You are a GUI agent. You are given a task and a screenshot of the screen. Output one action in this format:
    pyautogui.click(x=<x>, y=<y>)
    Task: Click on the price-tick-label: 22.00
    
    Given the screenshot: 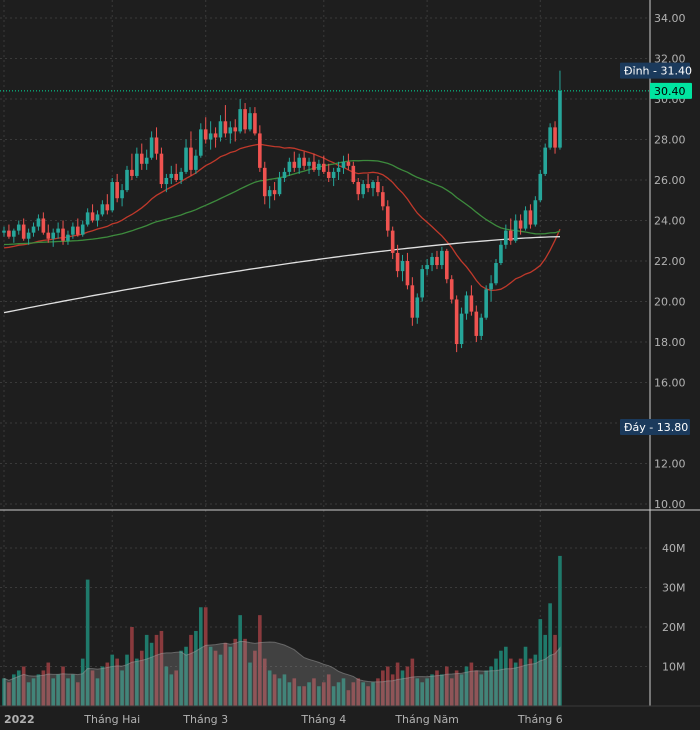 What is the action you would take?
    pyautogui.click(x=670, y=261)
    